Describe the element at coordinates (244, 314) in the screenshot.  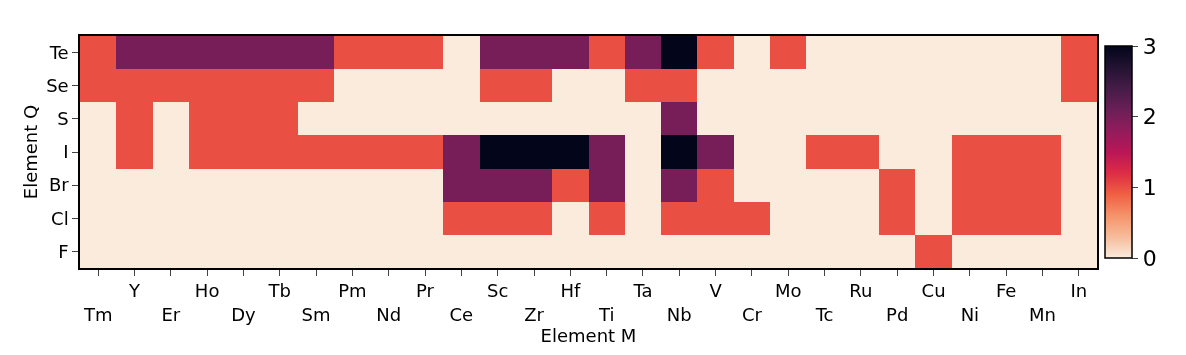
I see `x-tick-label: Dy` at that location.